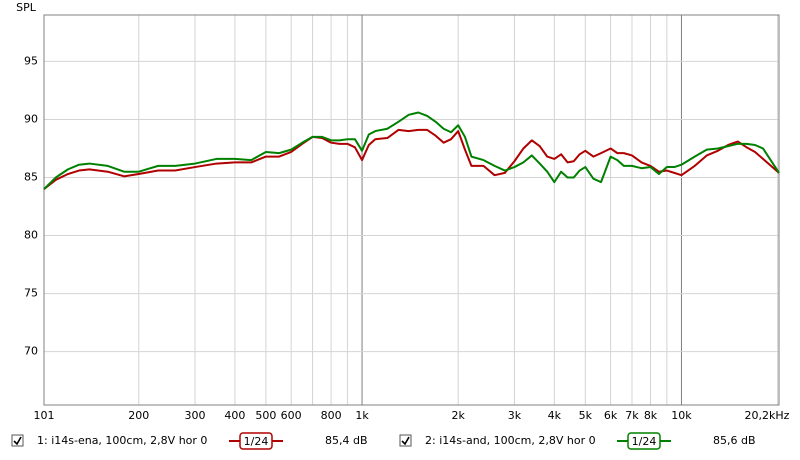 The width and height of the screenshot is (800, 460). Describe the element at coordinates (555, 415) in the screenshot. I see `x-tick-label: 4k` at that location.